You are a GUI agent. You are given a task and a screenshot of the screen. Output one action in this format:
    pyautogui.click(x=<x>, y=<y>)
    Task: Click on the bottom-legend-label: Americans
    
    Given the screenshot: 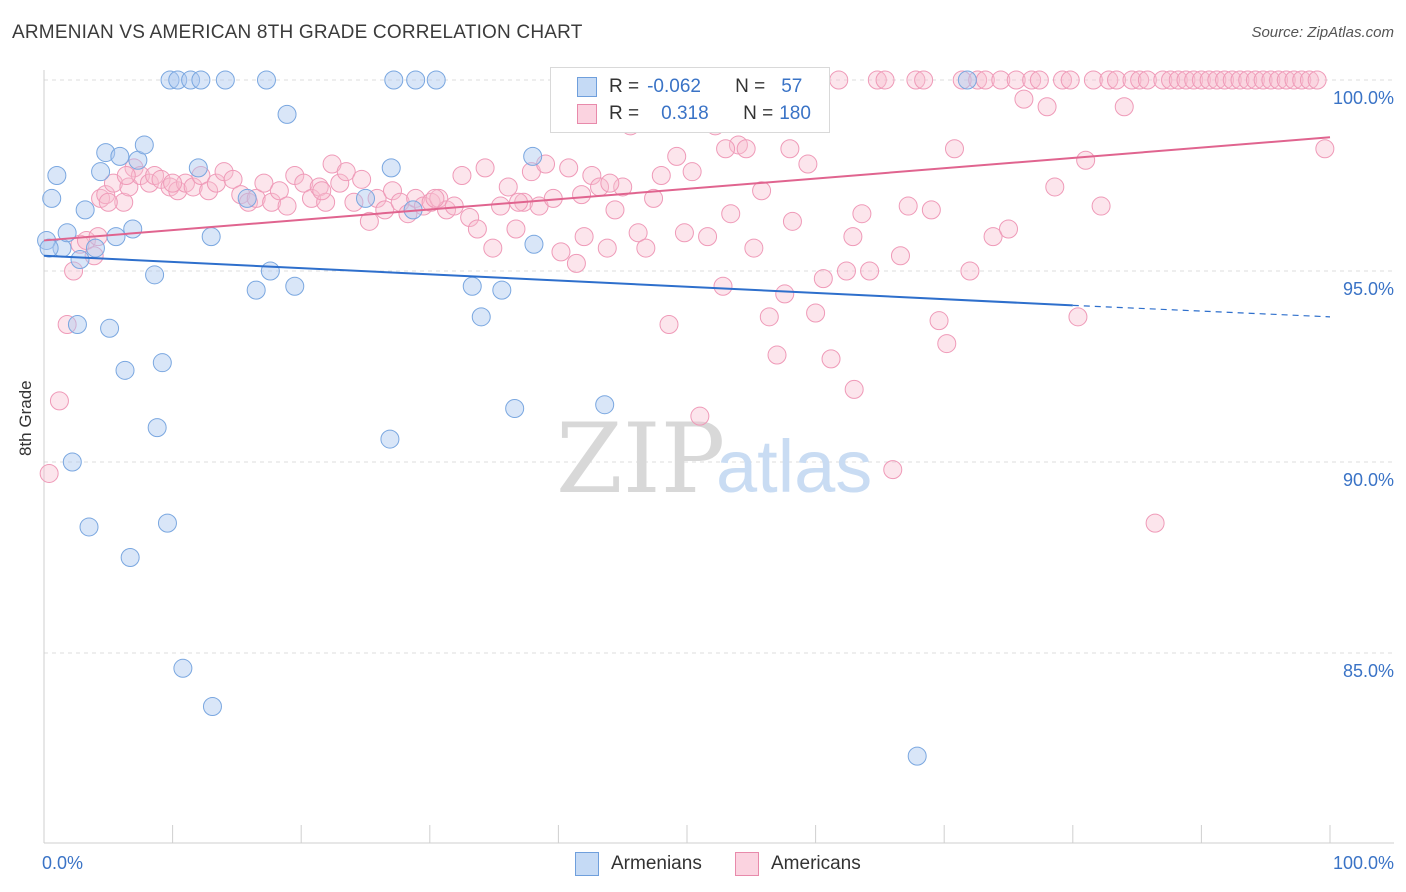 What is the action you would take?
    pyautogui.click(x=816, y=863)
    